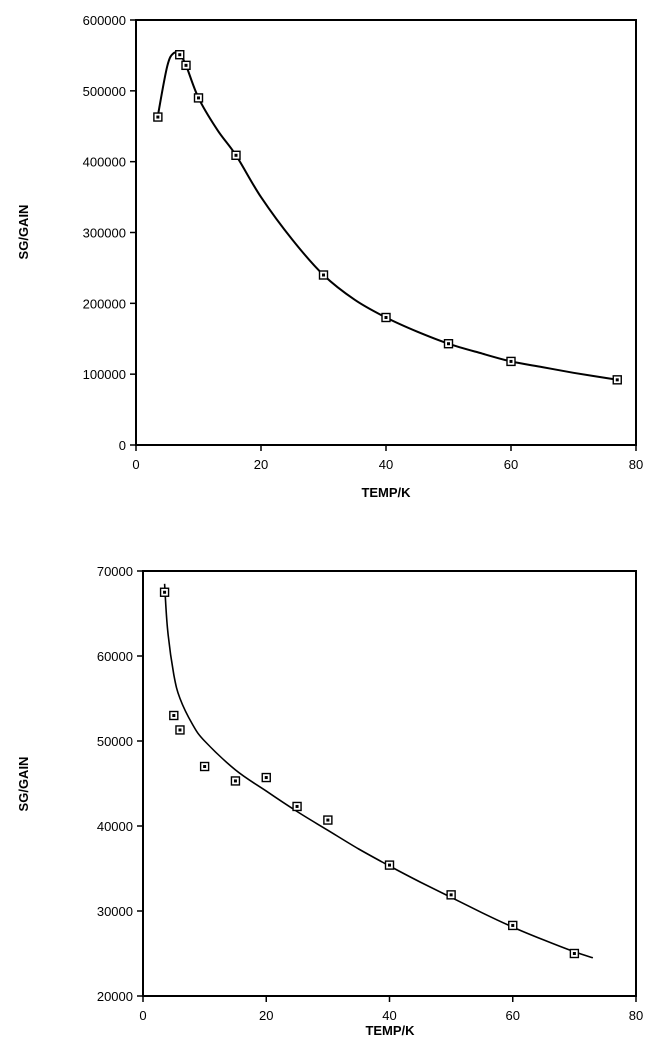  What do you see at coordinates (104, 233) in the screenshot?
I see `y-tick-label: 300000` at bounding box center [104, 233].